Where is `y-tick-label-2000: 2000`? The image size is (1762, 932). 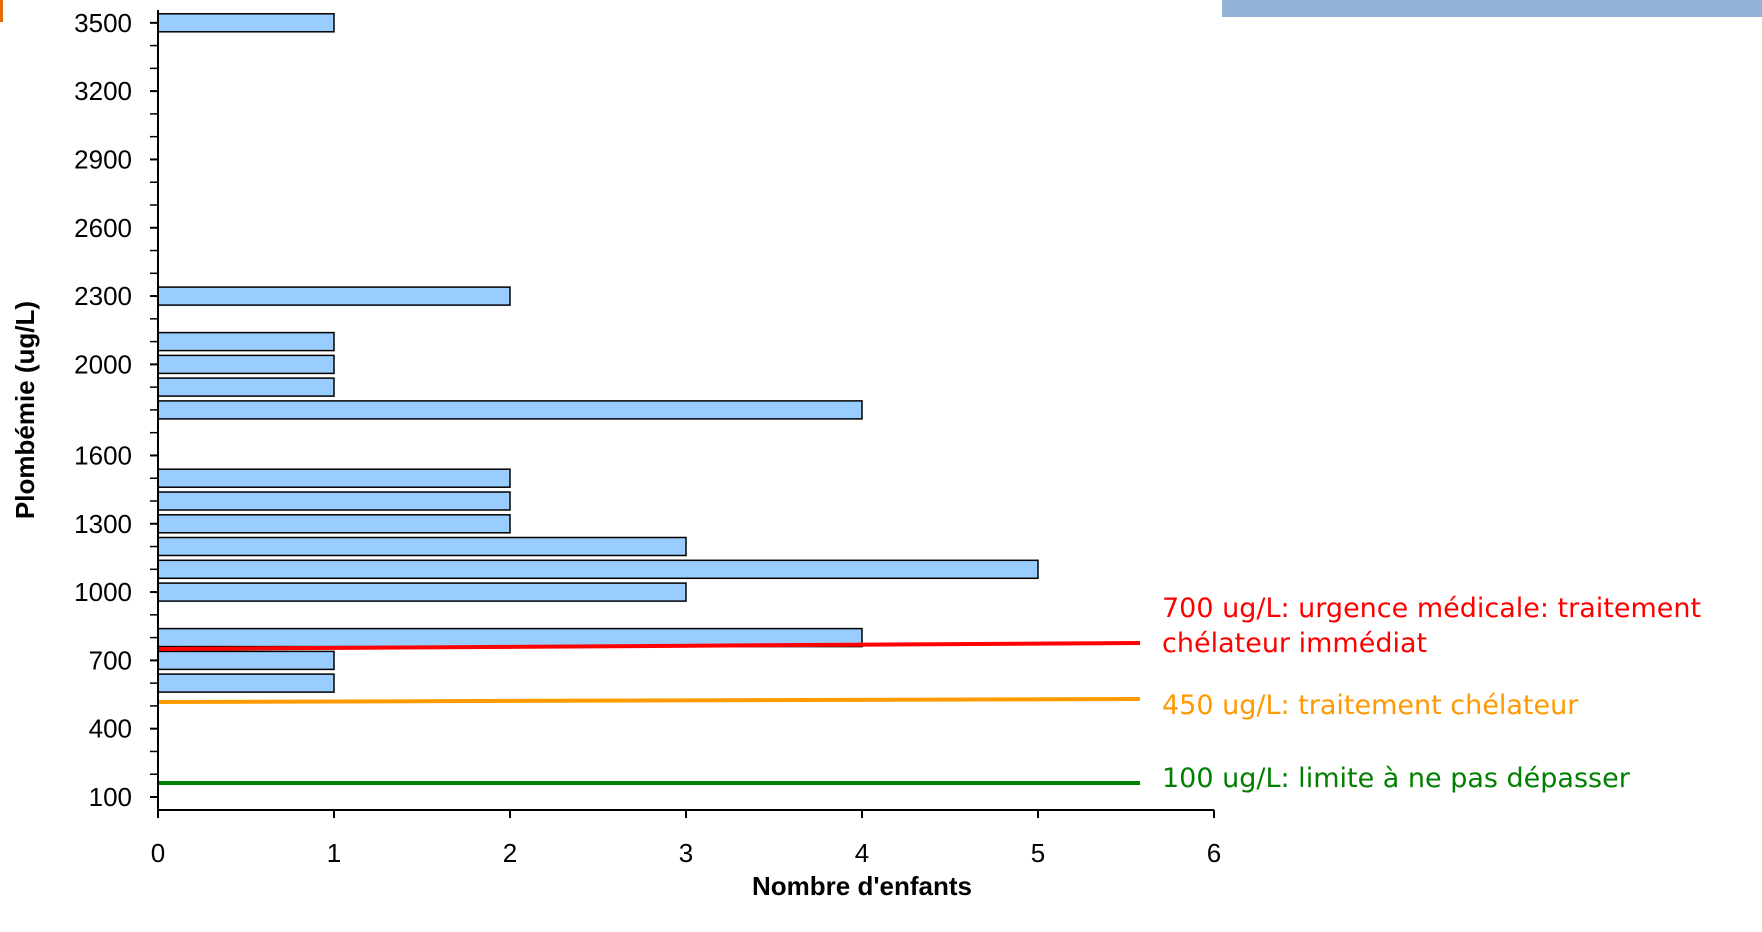 y-tick-label-2000: 2000 is located at coordinates (103, 364).